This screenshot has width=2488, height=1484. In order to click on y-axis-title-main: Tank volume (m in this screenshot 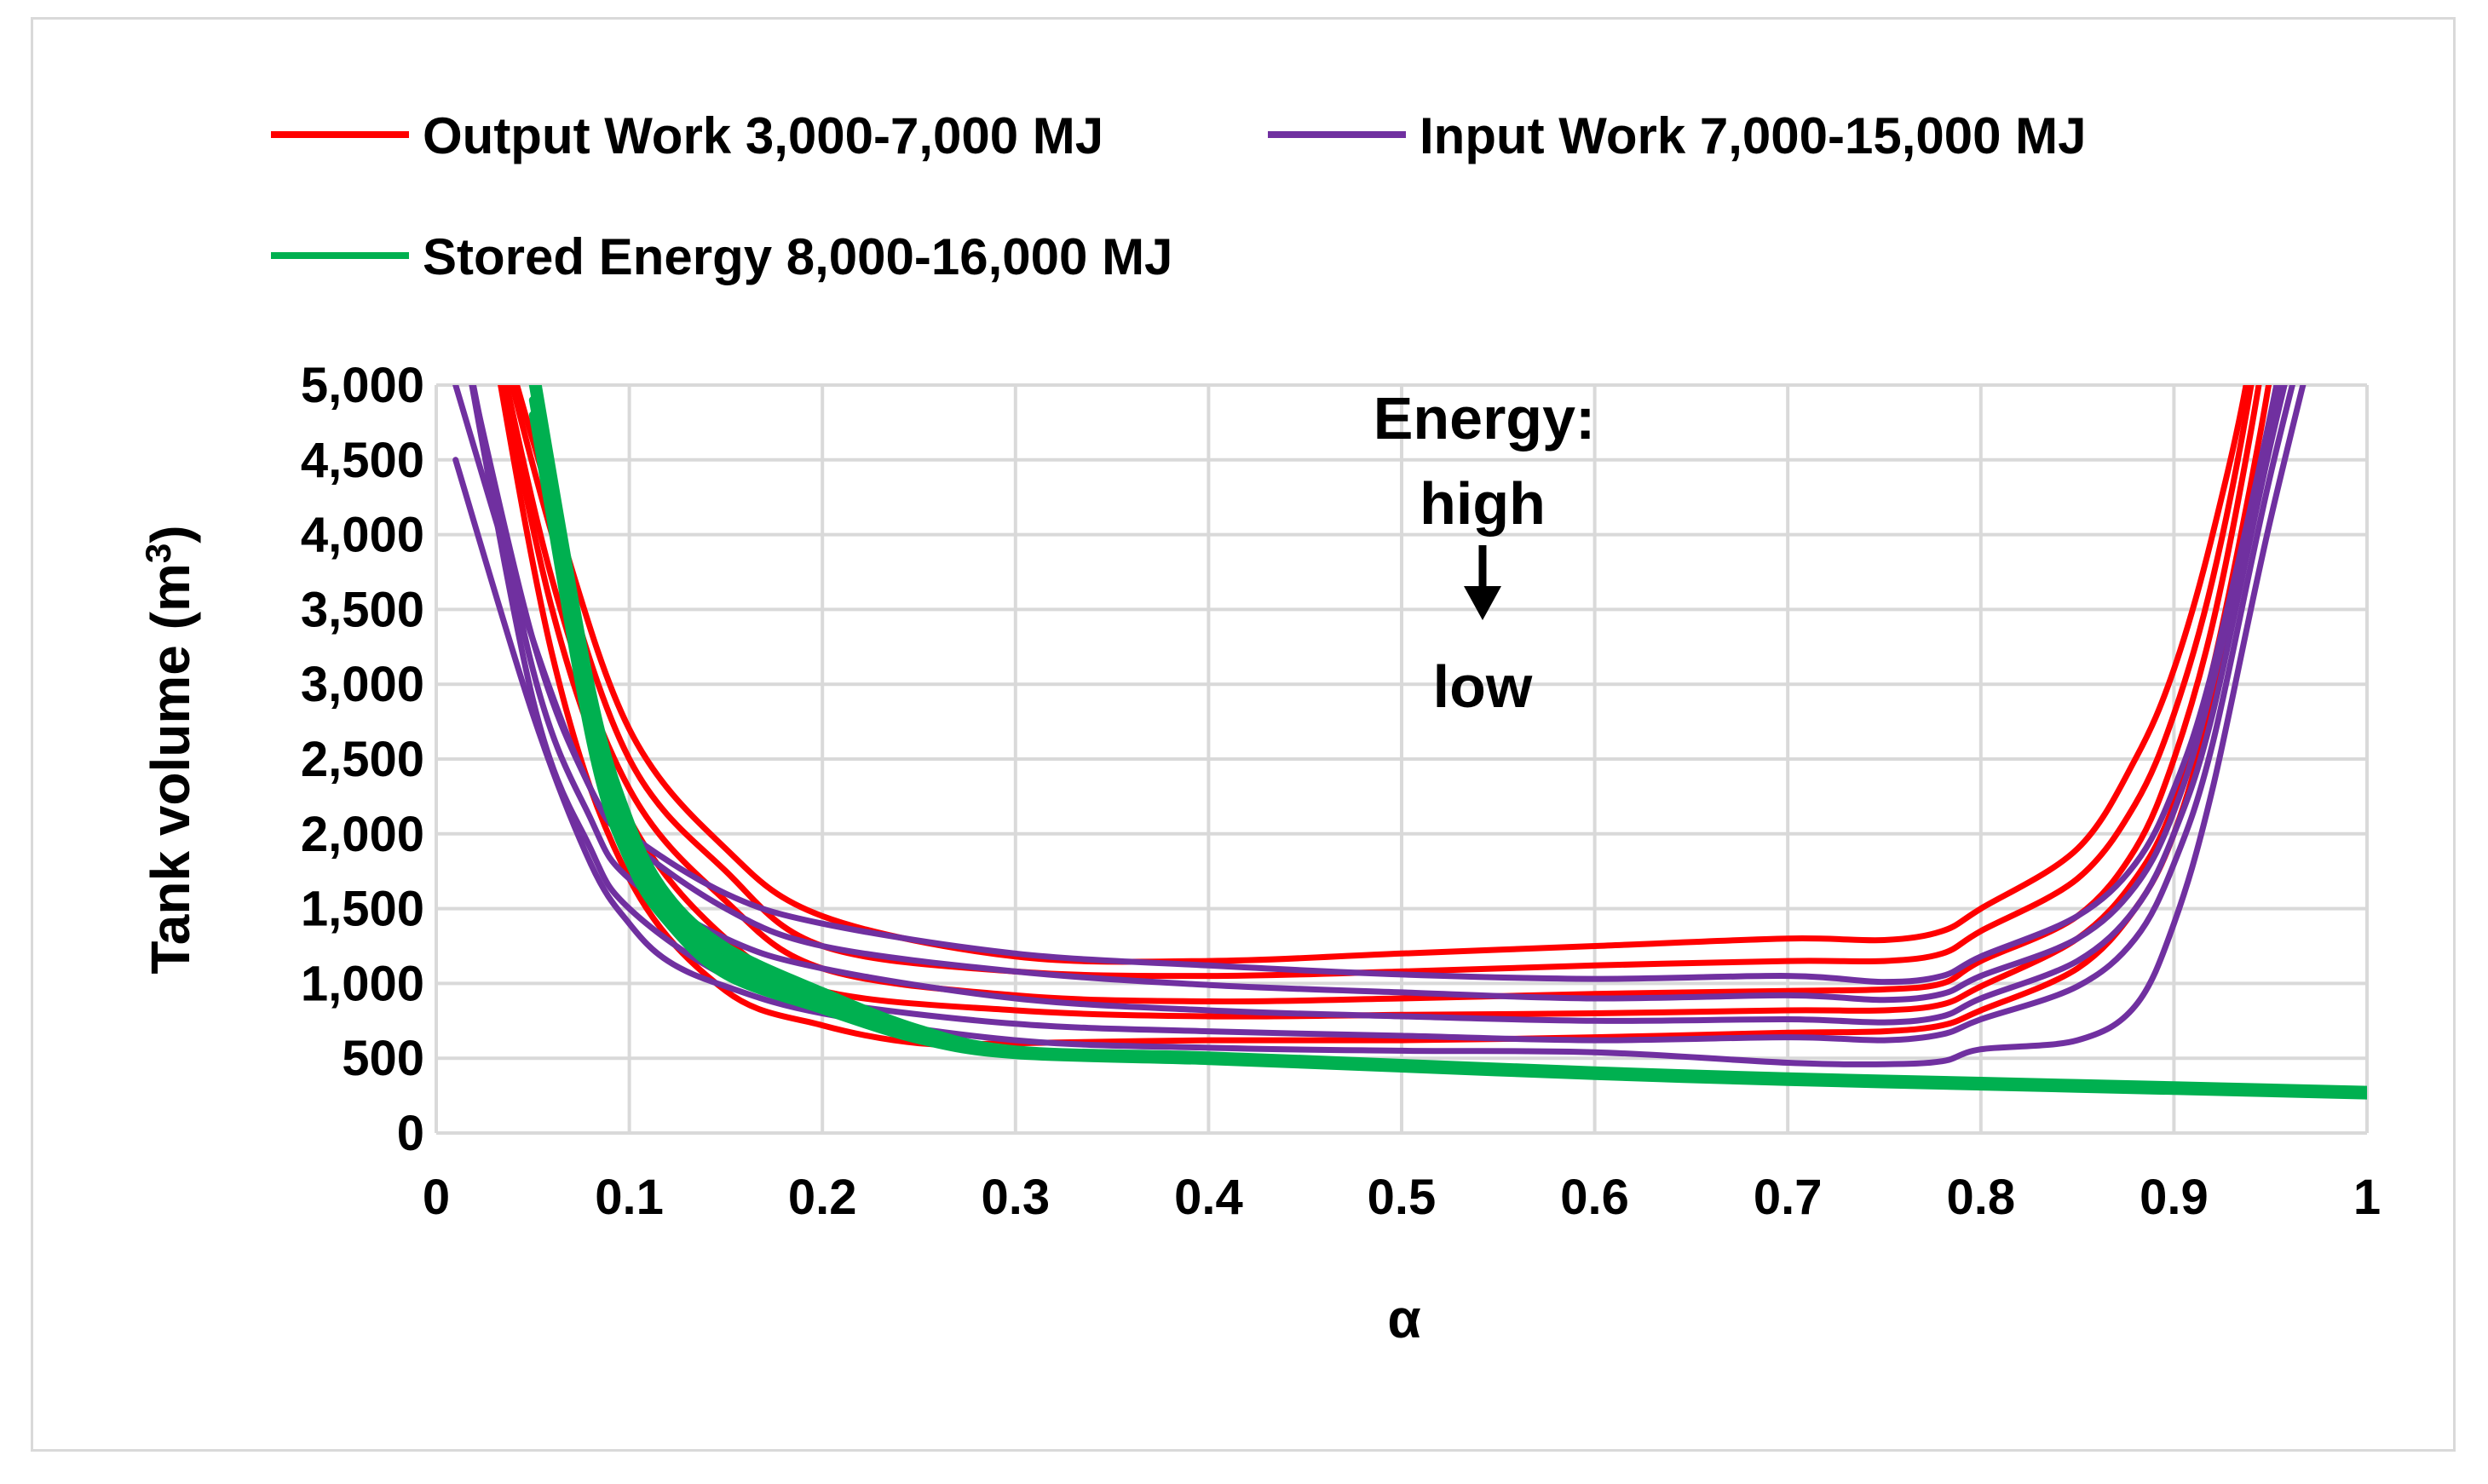, I will do `click(171, 768)`.